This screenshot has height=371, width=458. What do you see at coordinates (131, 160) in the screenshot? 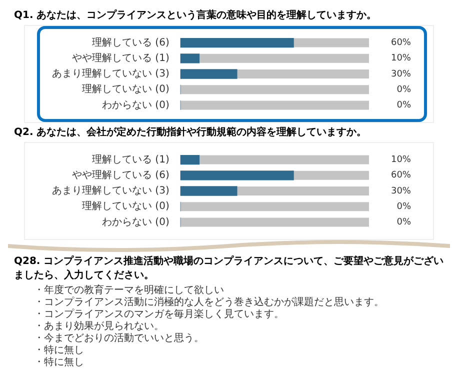
I see `y-tick-label: 理解している (1)` at bounding box center [131, 160].